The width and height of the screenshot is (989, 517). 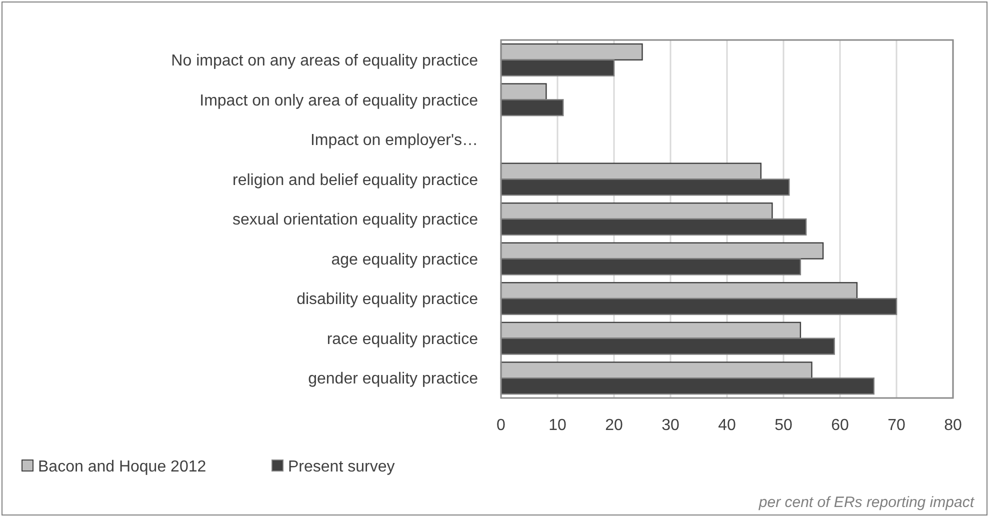 I want to click on y-tick-label: race equality practice, so click(x=402, y=339).